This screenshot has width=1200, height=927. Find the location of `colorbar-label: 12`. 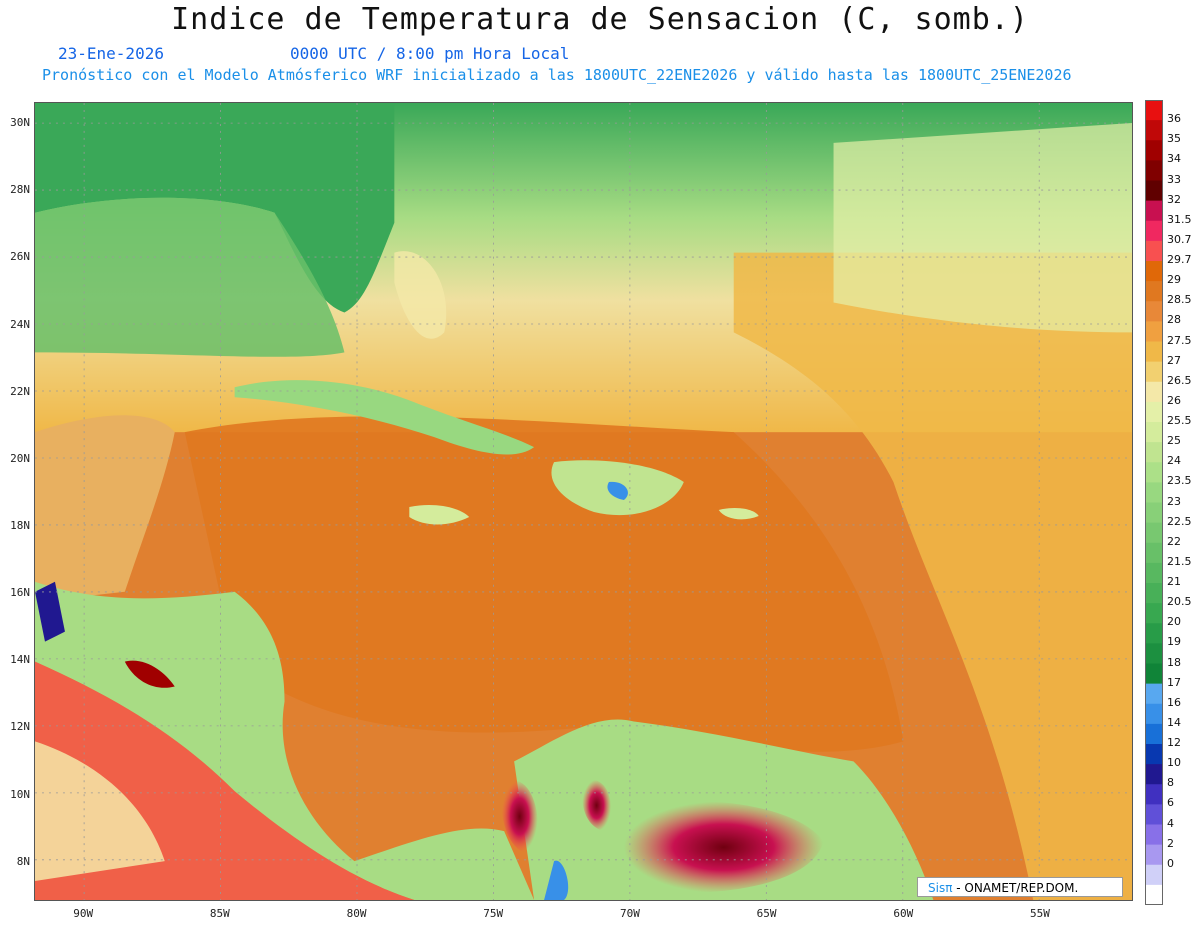

colorbar-label: 12 is located at coordinates (1174, 742).